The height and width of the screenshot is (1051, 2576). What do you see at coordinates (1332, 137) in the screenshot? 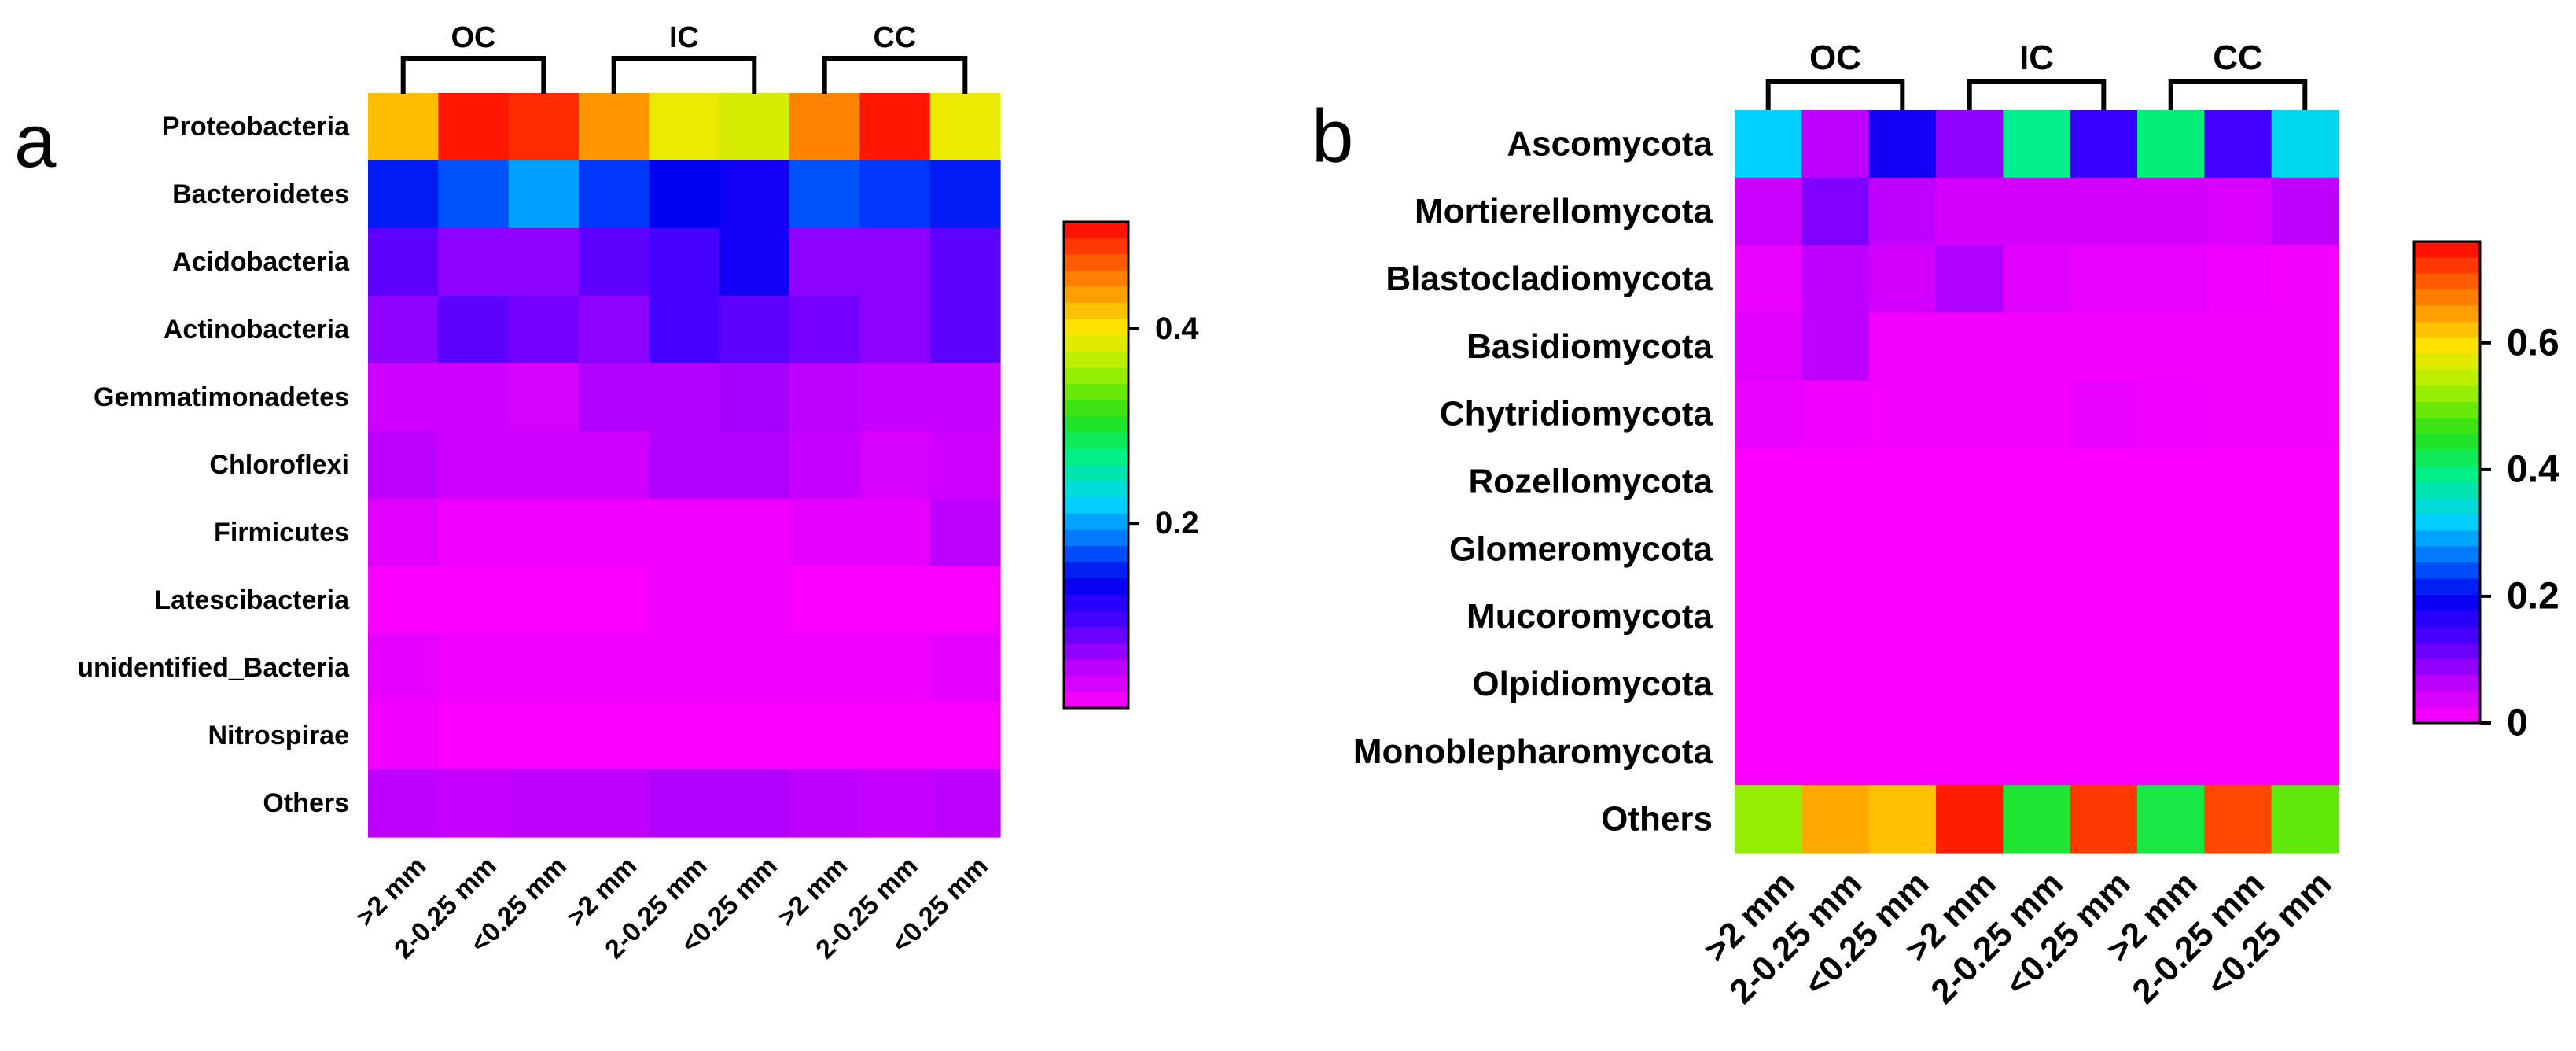
I see `panel-label: b` at bounding box center [1332, 137].